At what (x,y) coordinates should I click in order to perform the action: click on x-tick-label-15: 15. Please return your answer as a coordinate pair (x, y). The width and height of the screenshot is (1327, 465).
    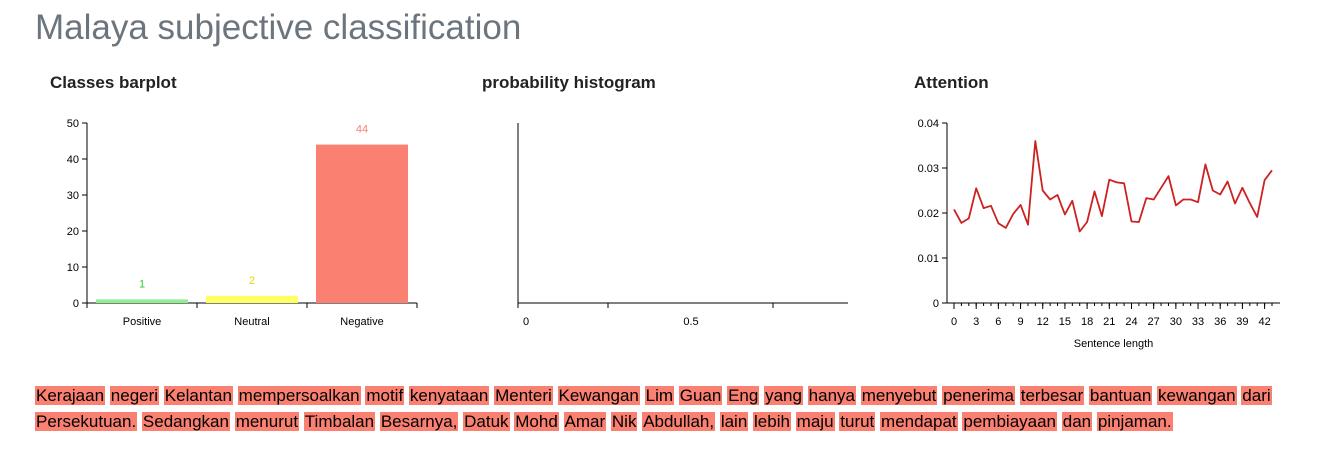
    Looking at the image, I should click on (1065, 322).